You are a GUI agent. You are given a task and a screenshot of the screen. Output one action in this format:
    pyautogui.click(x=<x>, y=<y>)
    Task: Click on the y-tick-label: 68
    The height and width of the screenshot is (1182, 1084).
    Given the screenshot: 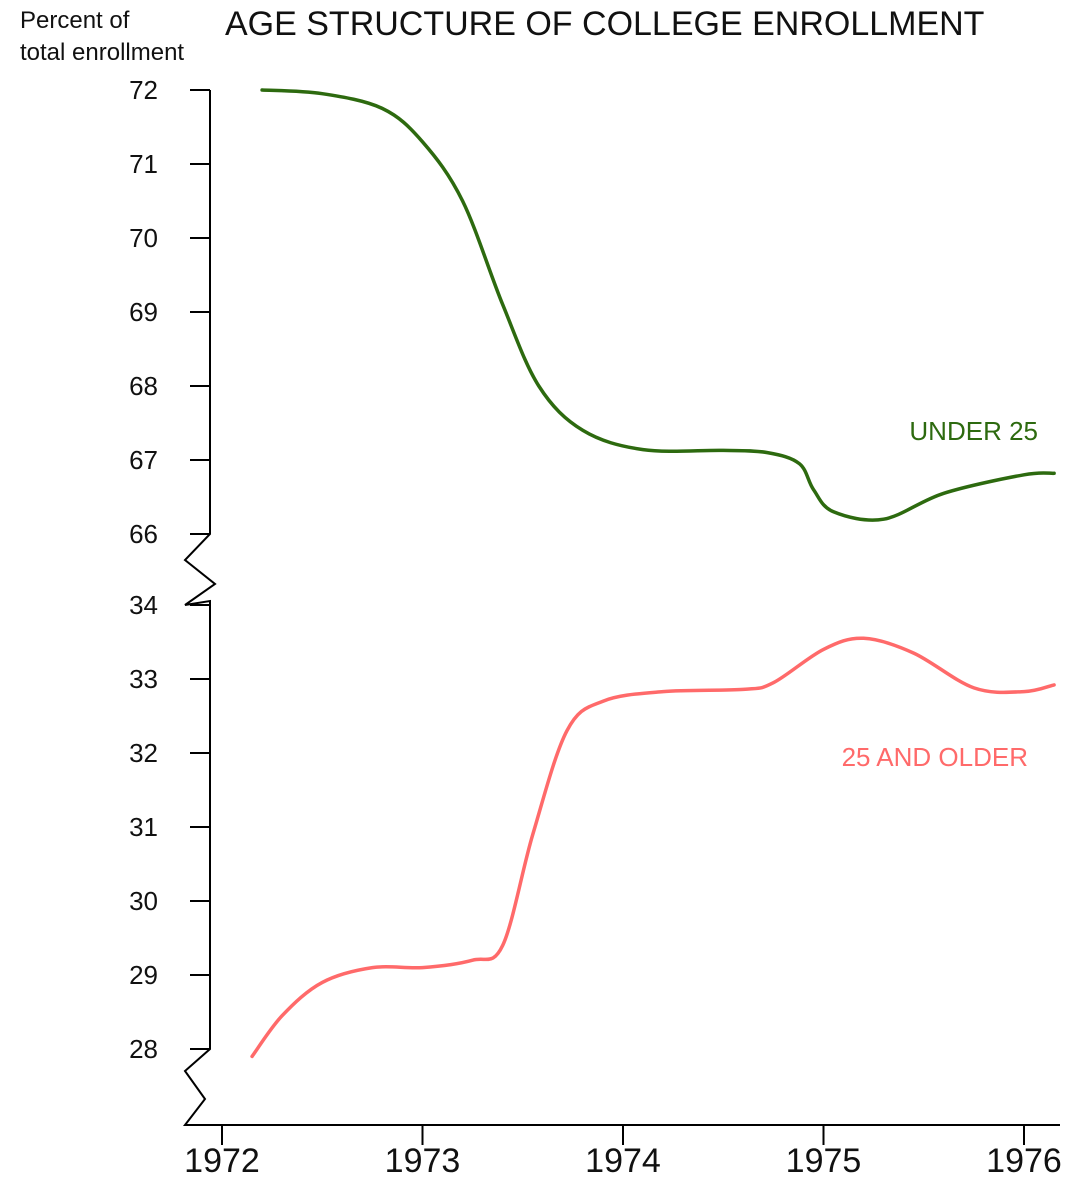 What is the action you would take?
    pyautogui.click(x=143, y=386)
    